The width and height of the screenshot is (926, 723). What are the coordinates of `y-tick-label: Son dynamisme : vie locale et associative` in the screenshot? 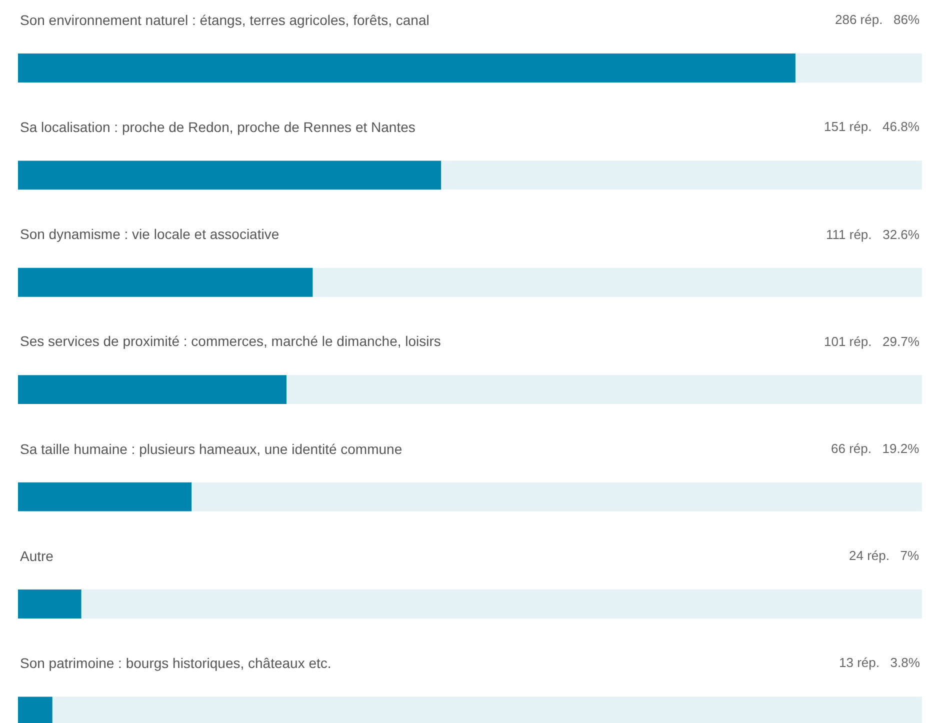 It's located at (150, 234).